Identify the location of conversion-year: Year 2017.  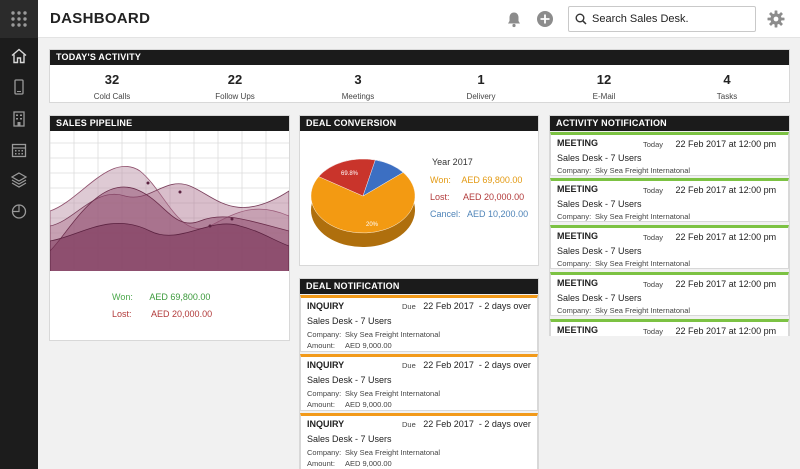
(452, 162).